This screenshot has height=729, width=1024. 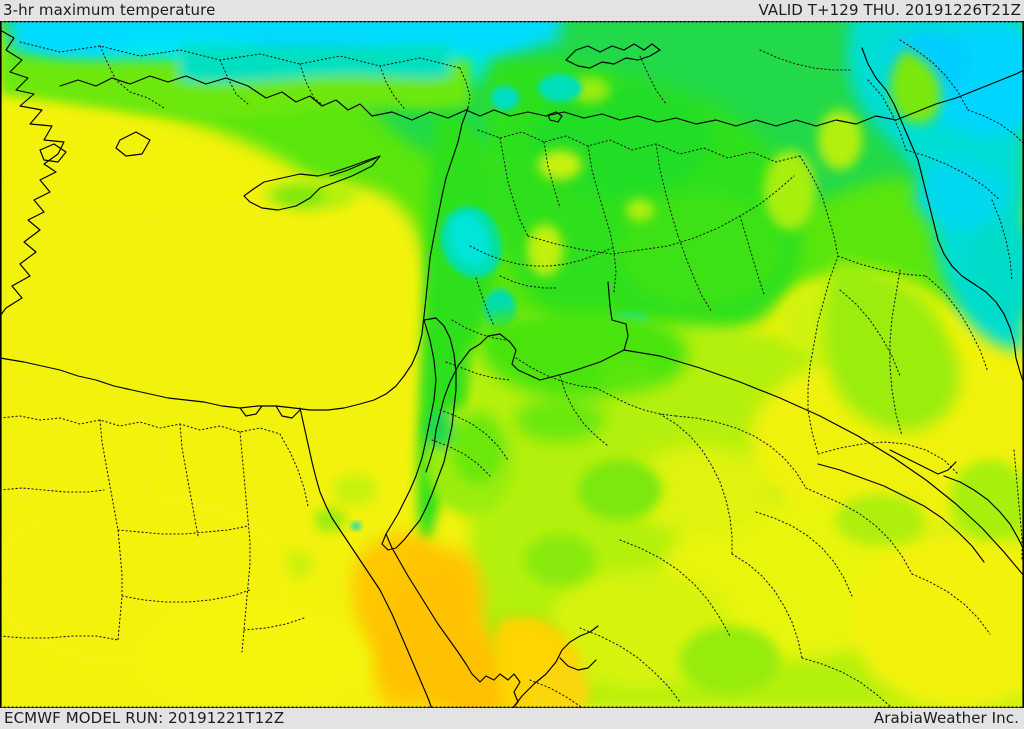 What do you see at coordinates (310, 195) in the screenshot?
I see `field-cyprus-mild` at bounding box center [310, 195].